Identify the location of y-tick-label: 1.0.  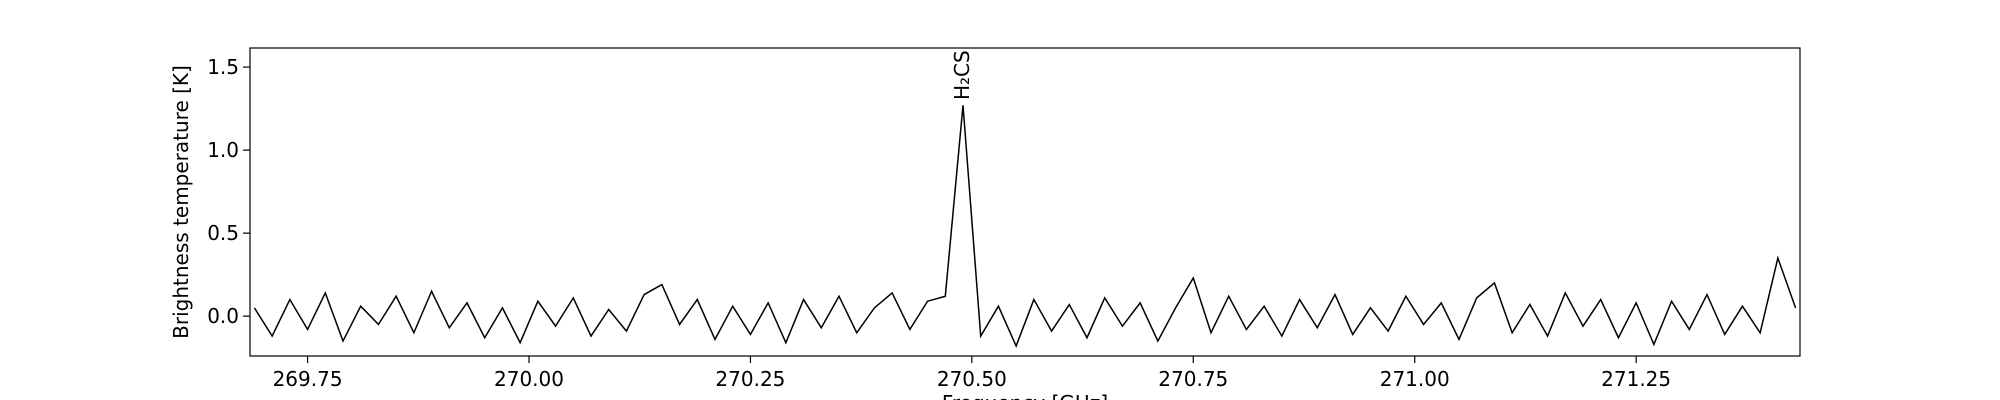
(223, 150).